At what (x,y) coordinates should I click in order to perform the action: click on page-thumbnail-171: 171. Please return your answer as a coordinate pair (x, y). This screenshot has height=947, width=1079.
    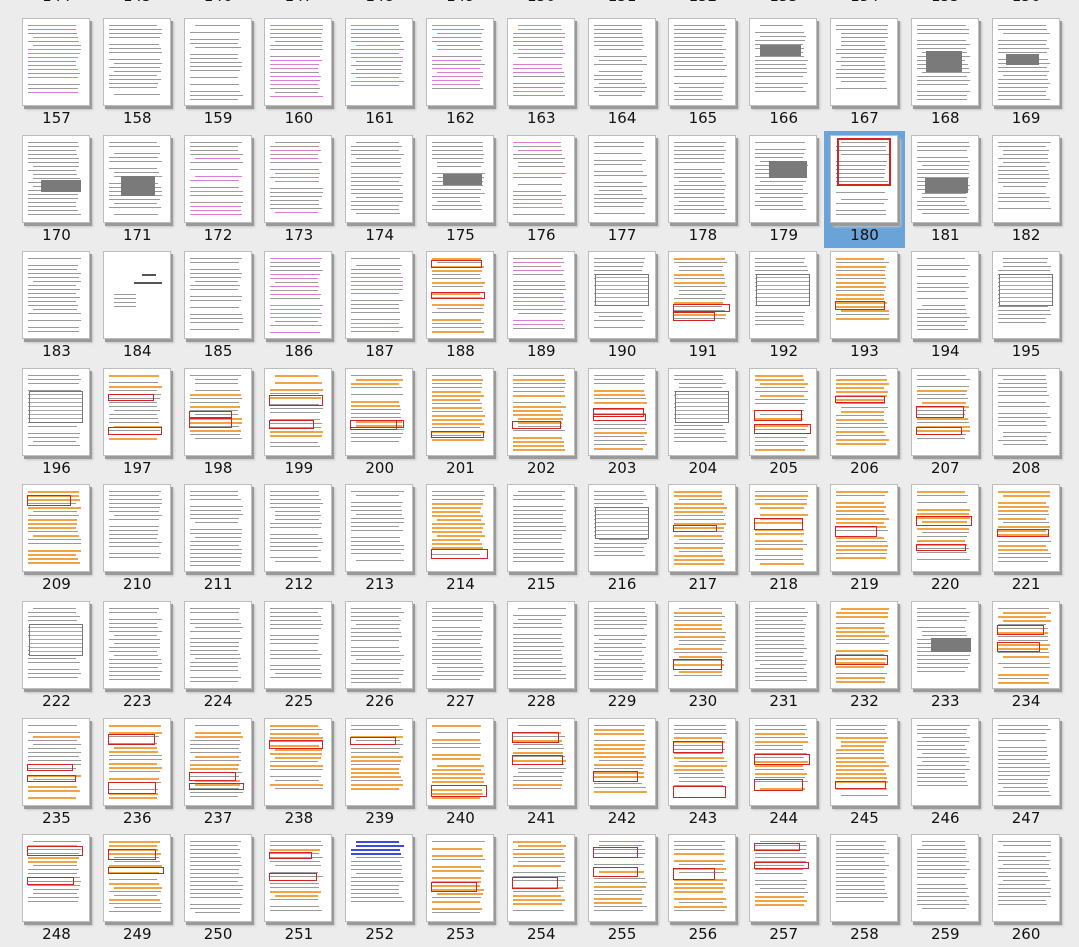
    Looking at the image, I should click on (137, 189).